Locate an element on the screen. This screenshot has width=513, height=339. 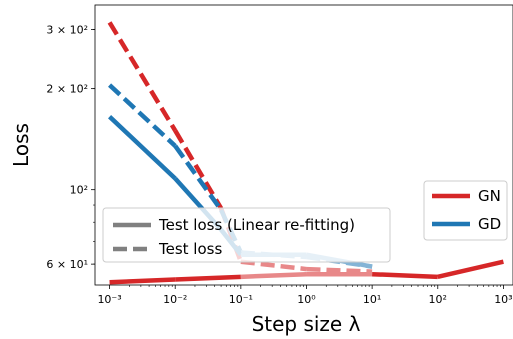
x-axis-label: Step size λ is located at coordinates (306, 324).